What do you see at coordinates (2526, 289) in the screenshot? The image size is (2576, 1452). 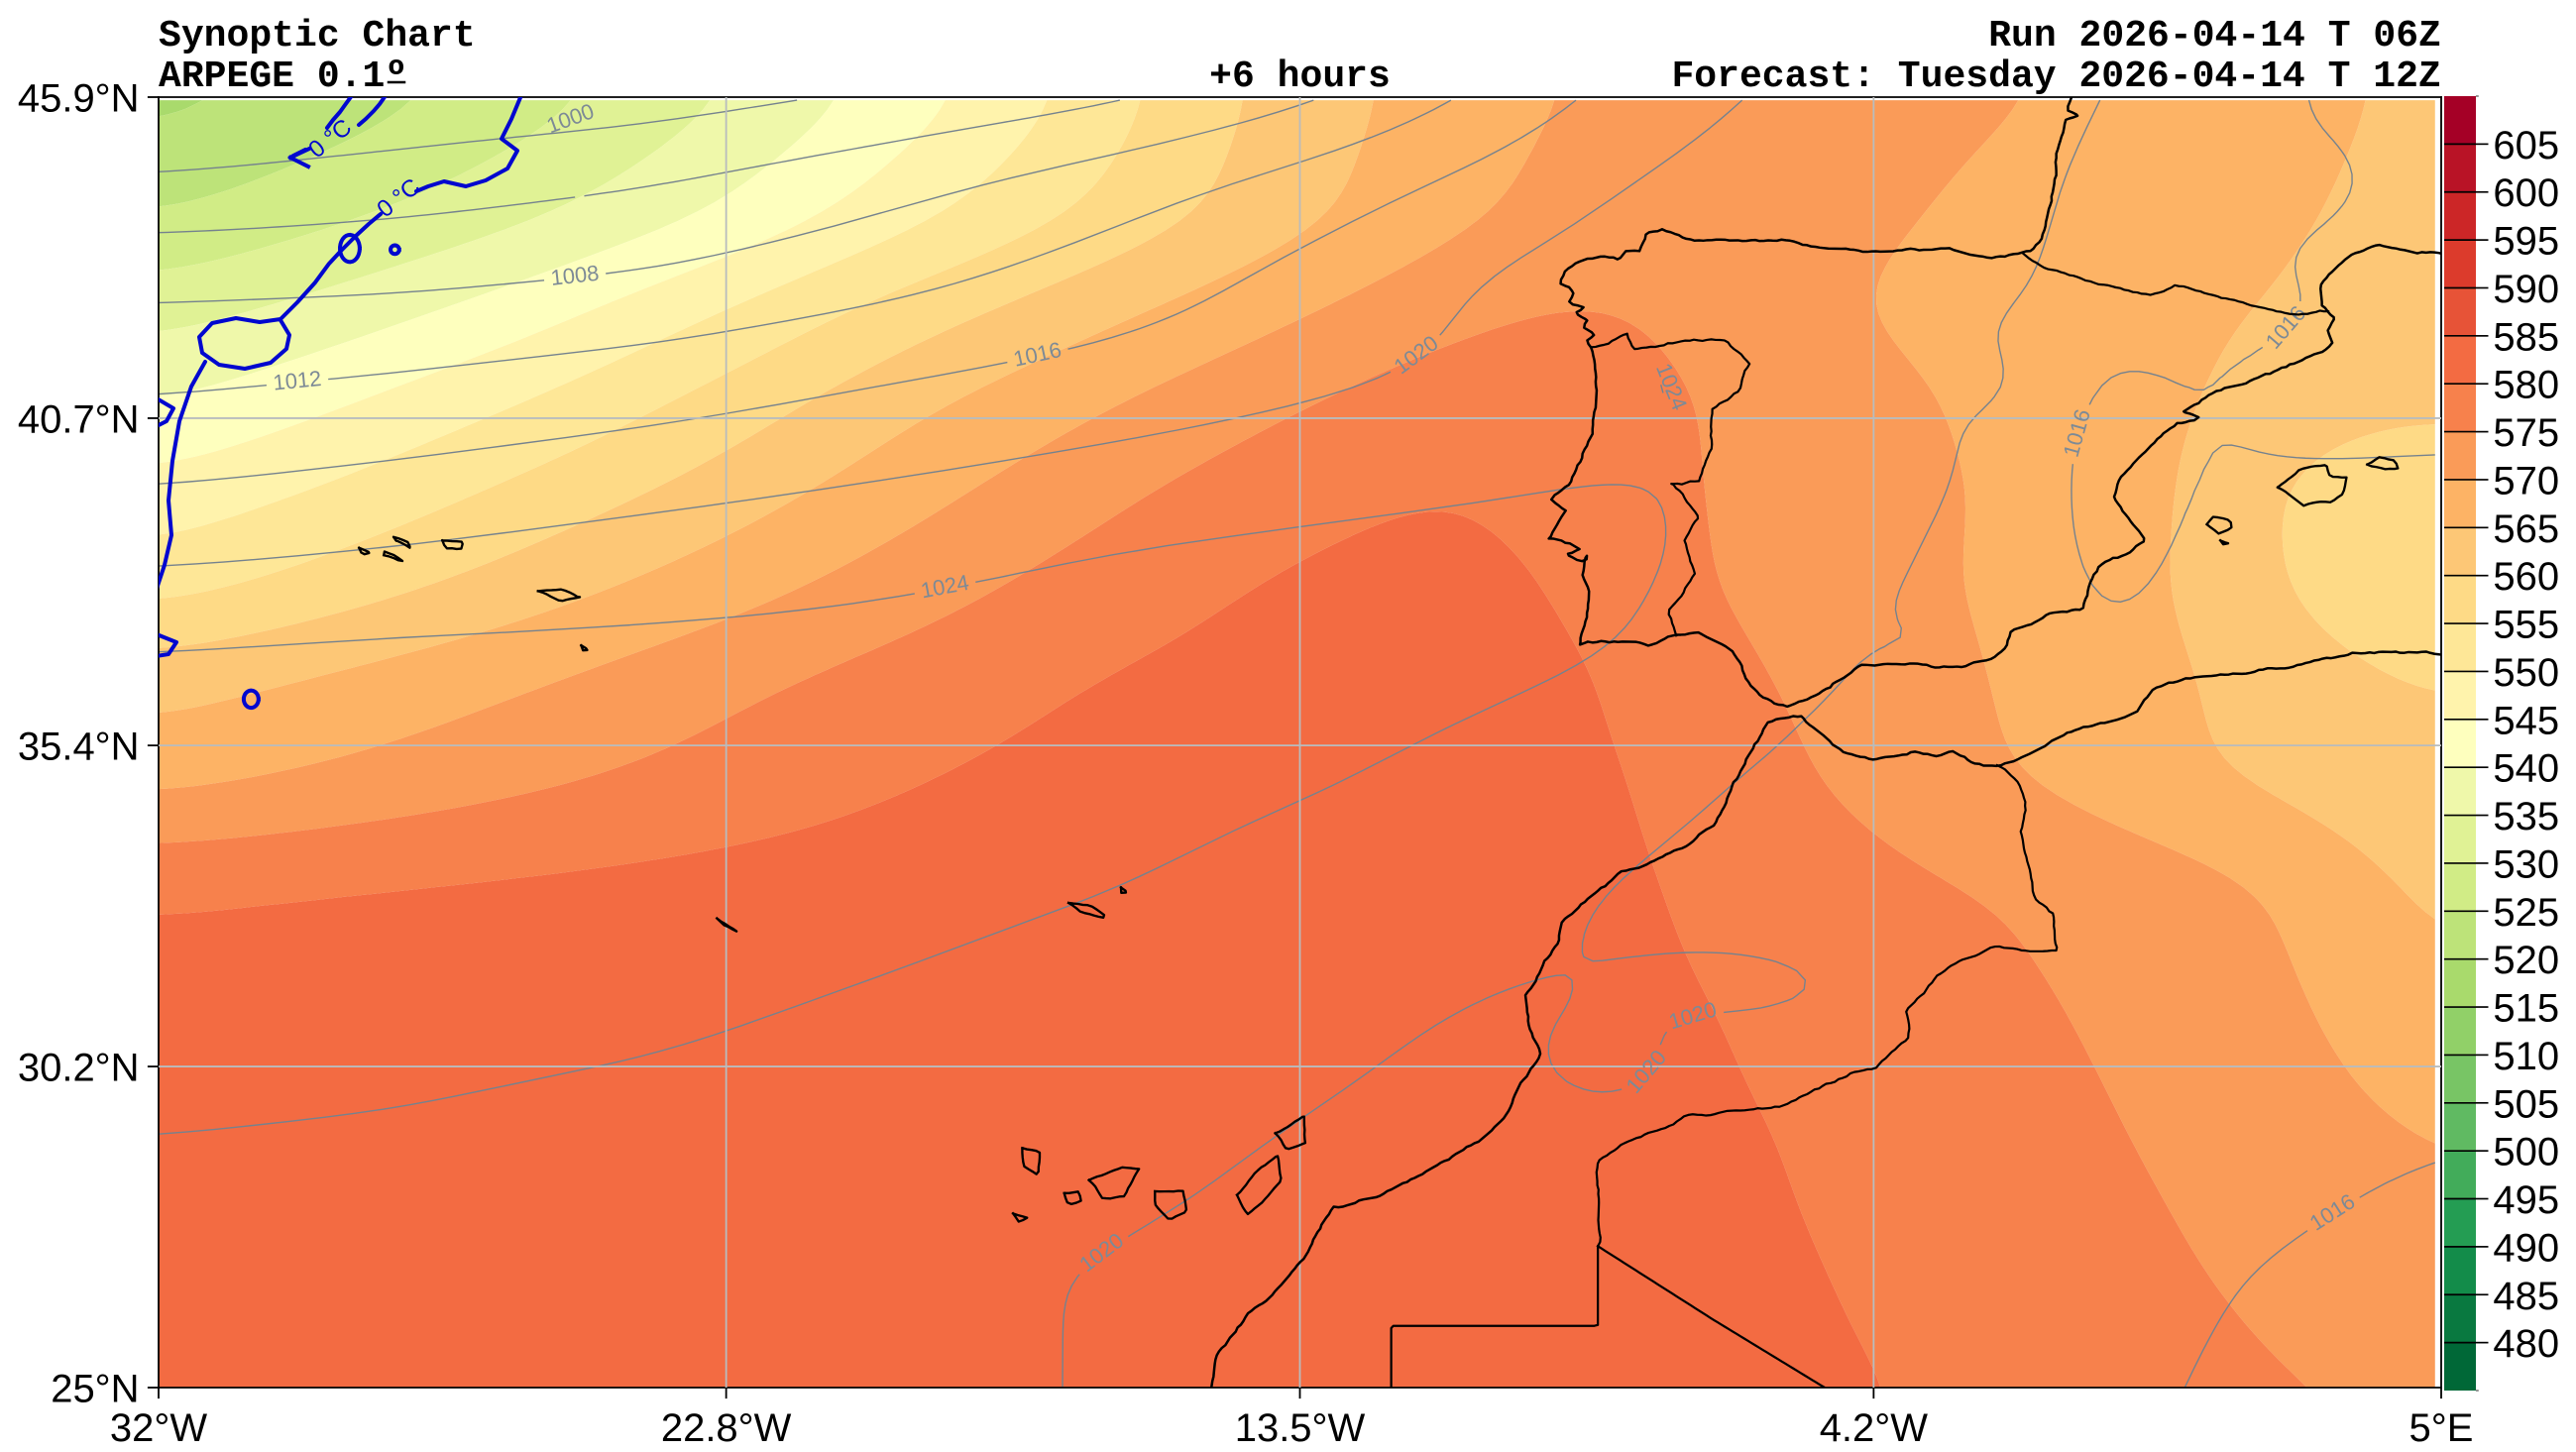 I see `svg-text: 590` at bounding box center [2526, 289].